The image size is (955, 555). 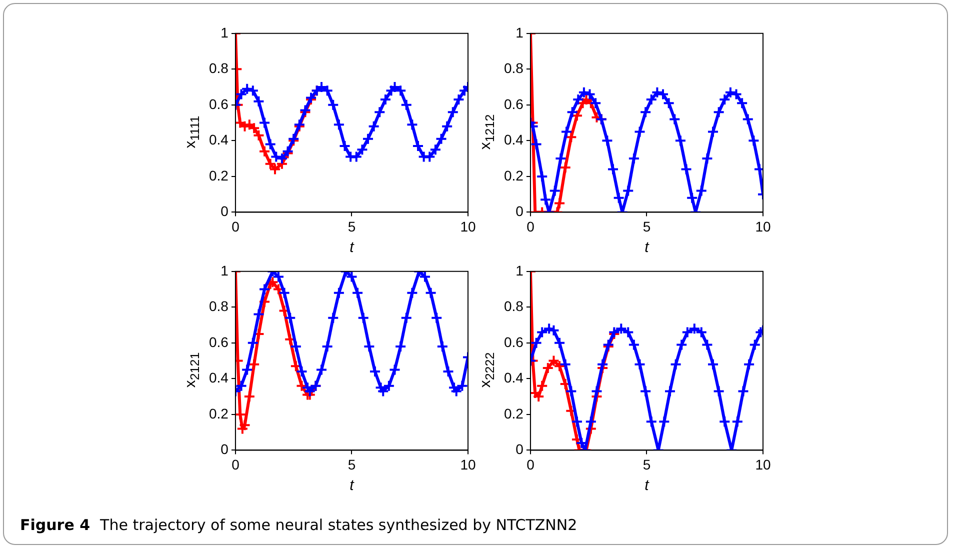 What do you see at coordinates (55, 525) in the screenshot?
I see `caption: Figure 4` at bounding box center [55, 525].